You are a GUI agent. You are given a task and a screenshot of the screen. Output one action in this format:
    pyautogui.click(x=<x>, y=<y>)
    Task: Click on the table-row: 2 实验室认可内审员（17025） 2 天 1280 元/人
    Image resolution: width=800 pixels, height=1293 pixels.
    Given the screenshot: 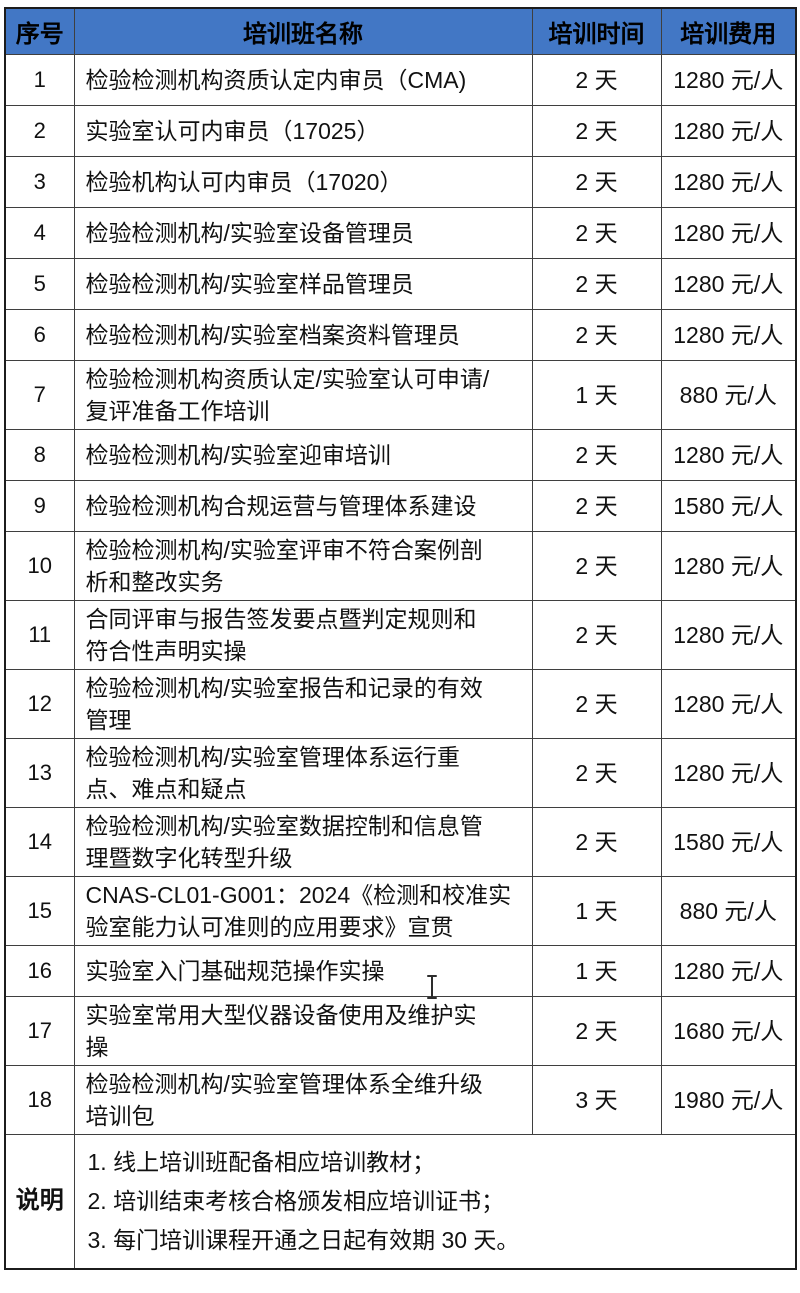 What is the action you would take?
    pyautogui.click(x=400, y=131)
    